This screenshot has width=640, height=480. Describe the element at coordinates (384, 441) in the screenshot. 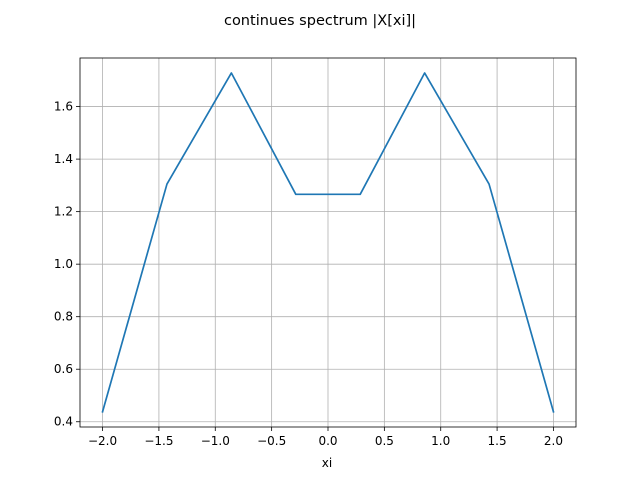

I see `x-tick-label: 0.5` at that location.